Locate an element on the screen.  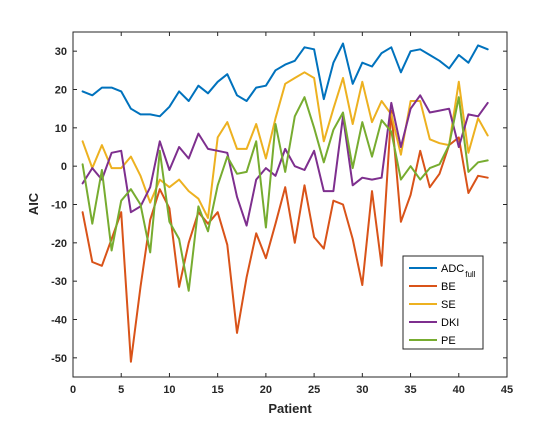
y-tick-label: 0 is located at coordinates (64, 167).